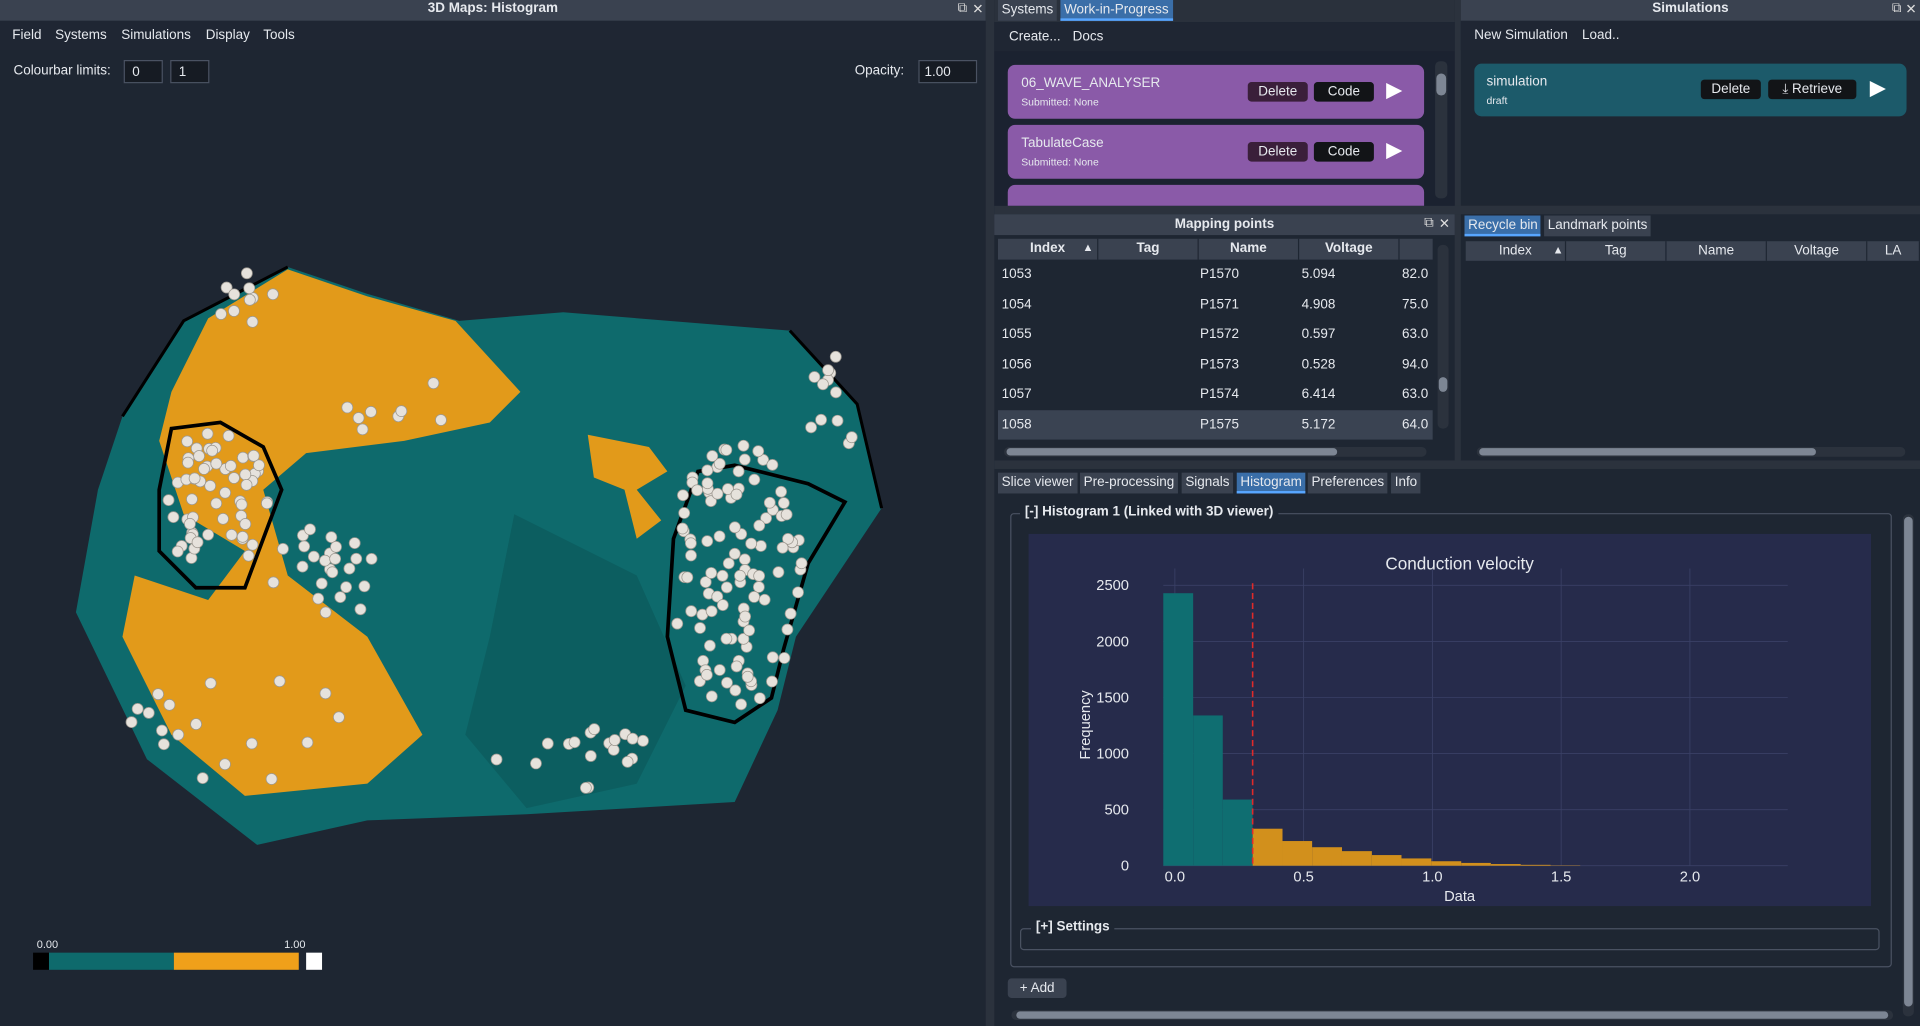 This screenshot has height=1026, width=1920. What do you see at coordinates (156, 35) in the screenshot?
I see `menu-item: Simulations` at bounding box center [156, 35].